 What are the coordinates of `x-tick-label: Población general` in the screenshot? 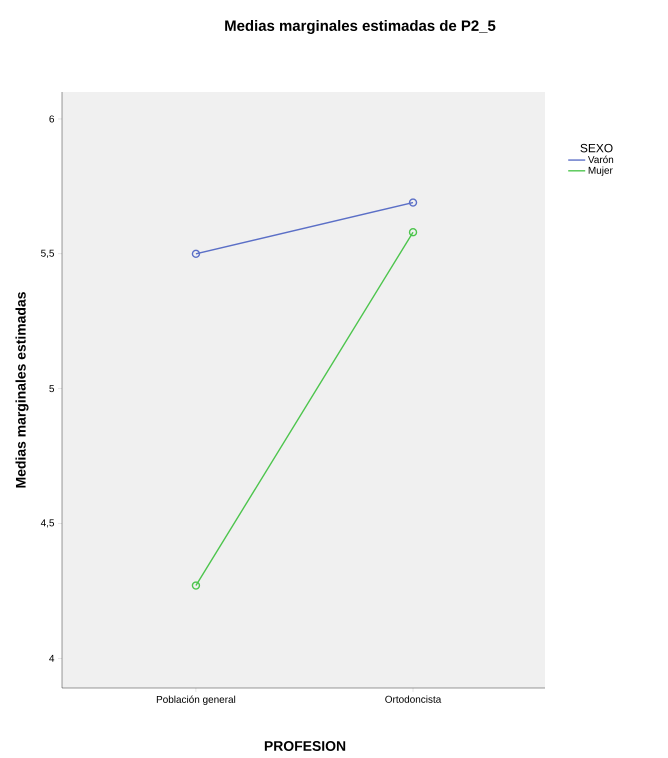 It's located at (196, 700).